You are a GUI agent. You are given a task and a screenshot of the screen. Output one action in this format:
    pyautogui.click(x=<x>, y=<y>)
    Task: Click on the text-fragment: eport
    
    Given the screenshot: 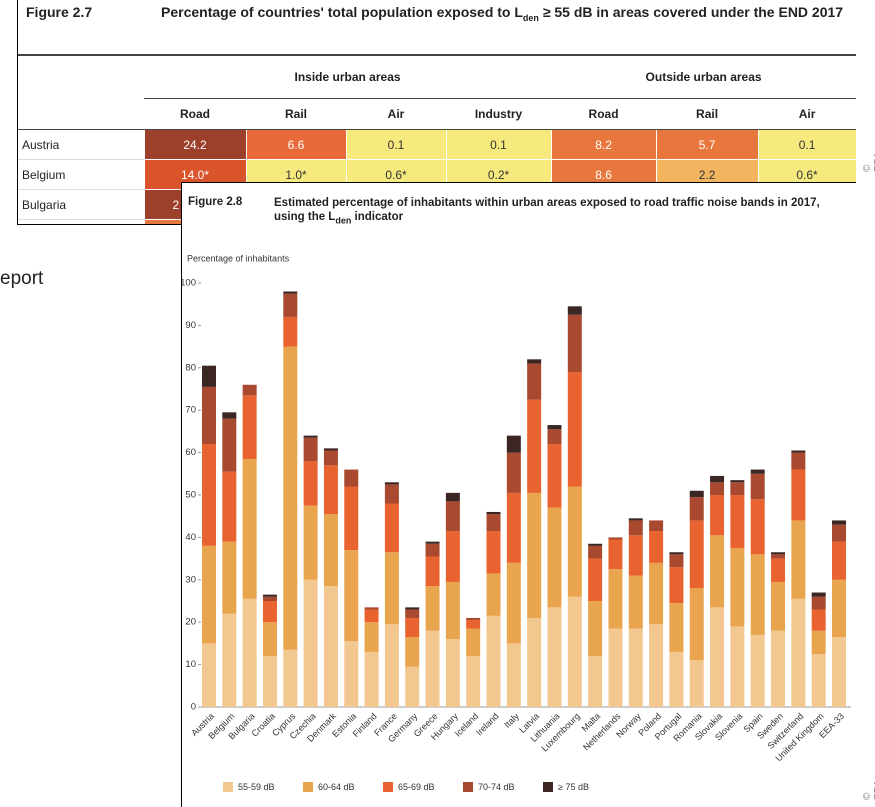 What is the action you would take?
    pyautogui.click(x=22, y=278)
    